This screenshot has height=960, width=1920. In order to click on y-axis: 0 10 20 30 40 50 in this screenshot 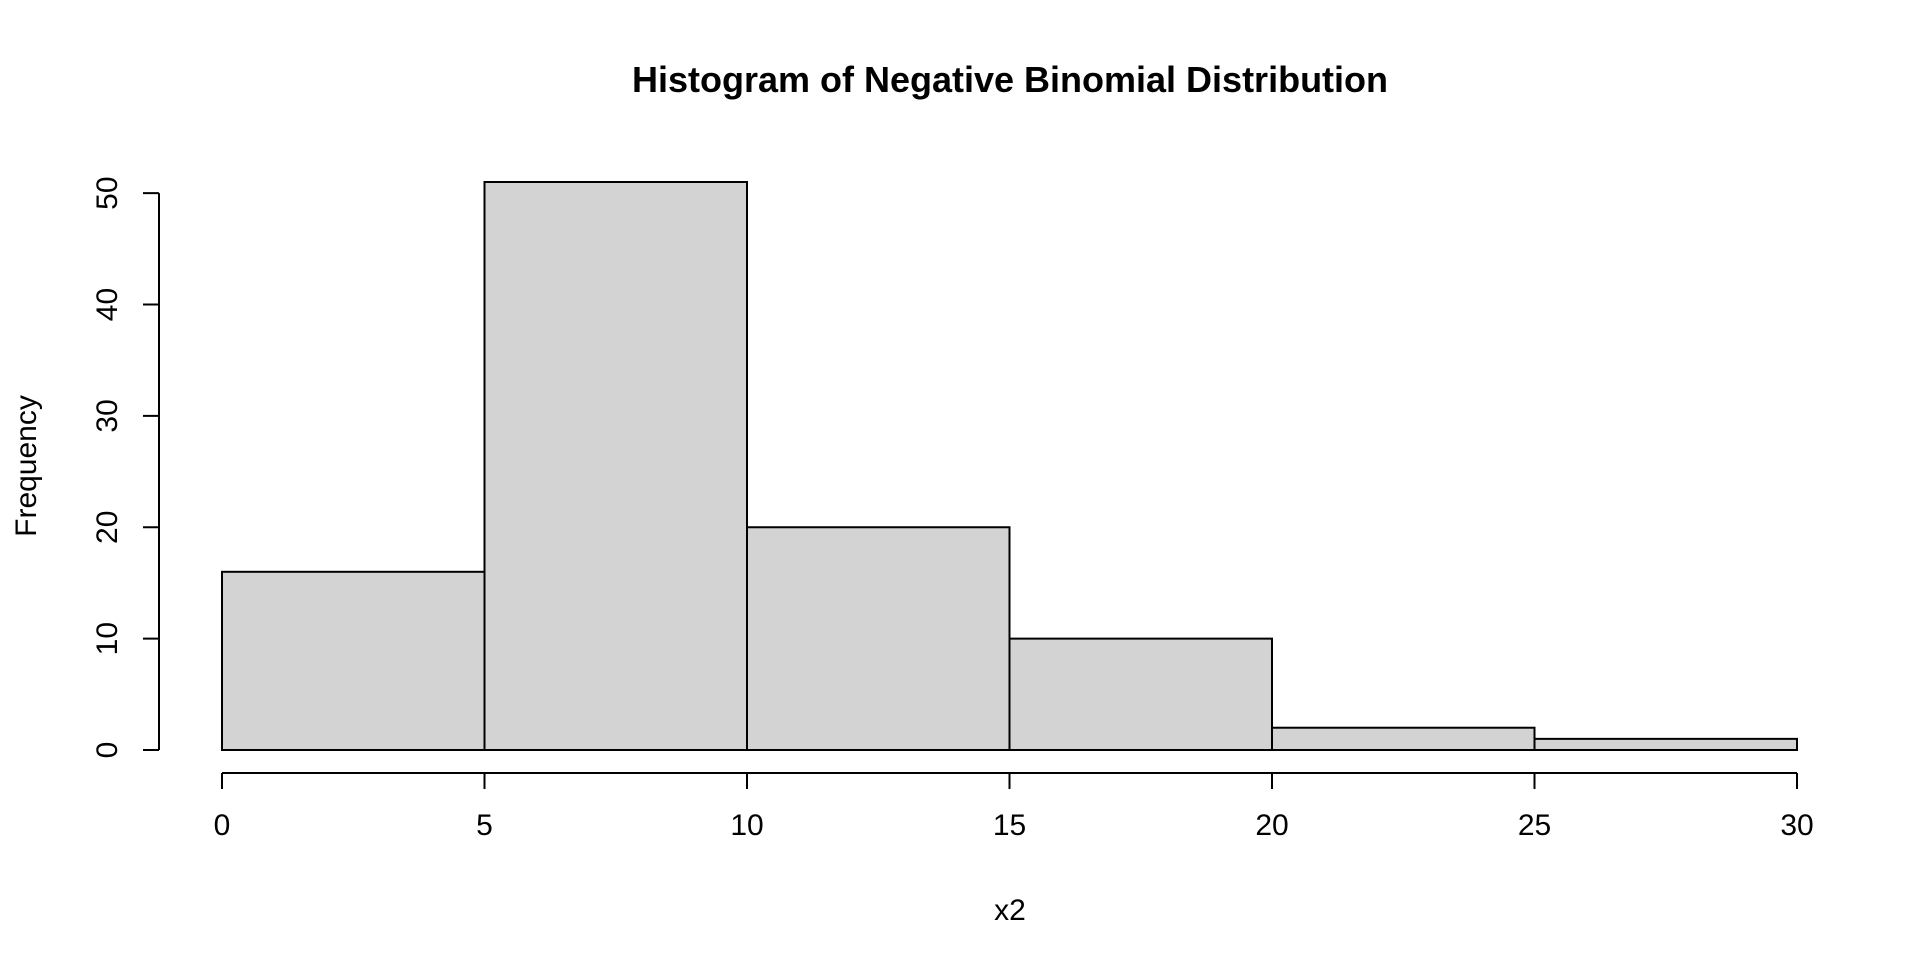, I will do `click(125, 467)`.